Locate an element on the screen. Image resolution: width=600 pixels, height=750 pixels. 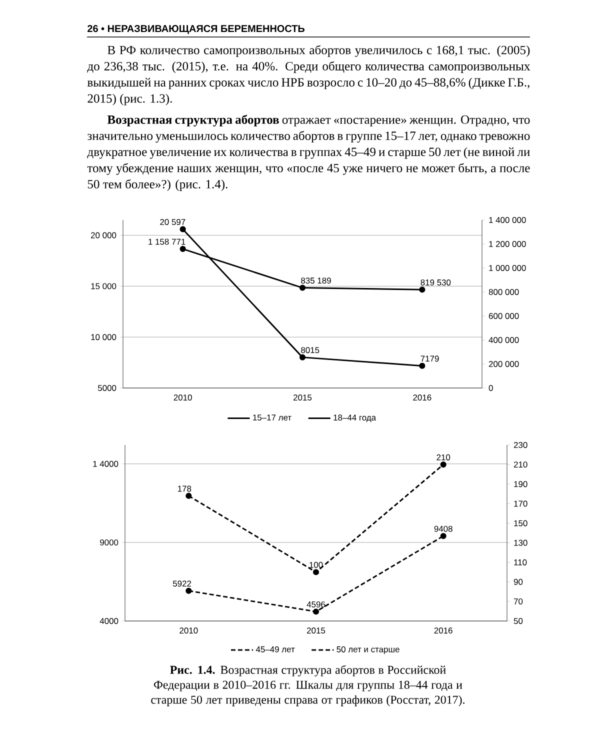
y-tick-label: 1 4000 is located at coordinates (105, 463).